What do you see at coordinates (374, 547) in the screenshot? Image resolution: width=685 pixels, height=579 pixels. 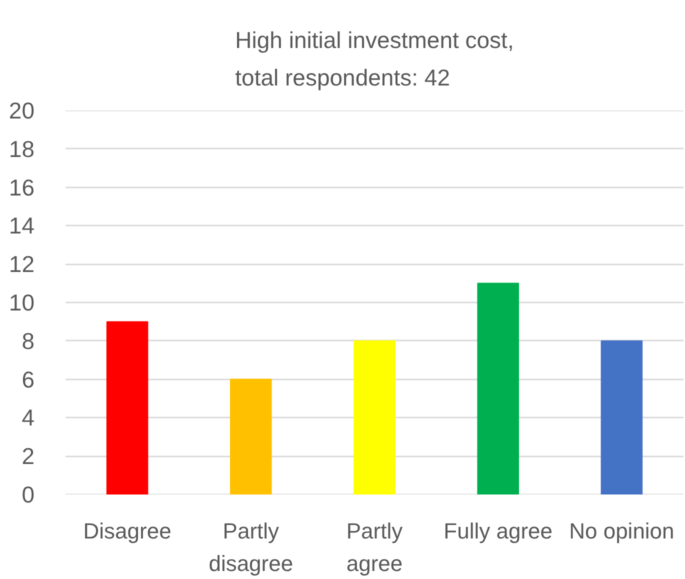 I see `x-tick-label: Partly agree` at bounding box center [374, 547].